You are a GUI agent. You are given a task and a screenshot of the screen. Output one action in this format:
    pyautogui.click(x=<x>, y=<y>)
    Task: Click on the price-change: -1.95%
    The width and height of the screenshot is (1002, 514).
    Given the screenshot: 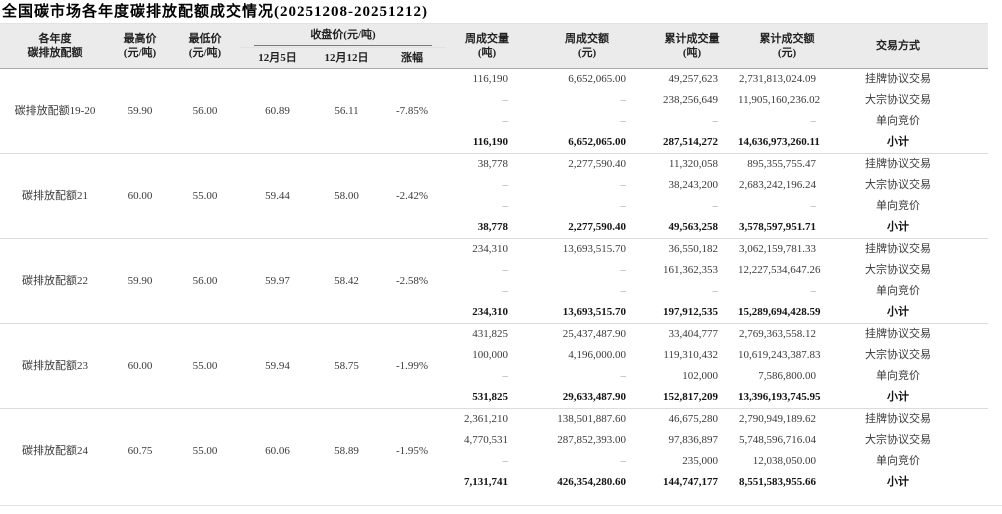 What is the action you would take?
    pyautogui.click(x=412, y=450)
    